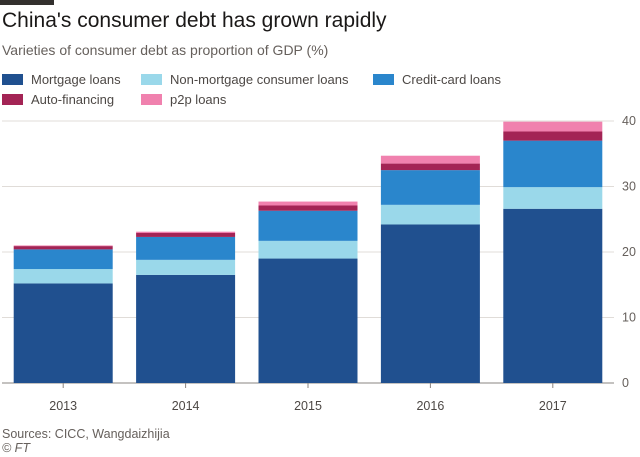  What do you see at coordinates (308, 406) in the screenshot?
I see `x-tick-label-2015: 2015` at bounding box center [308, 406].